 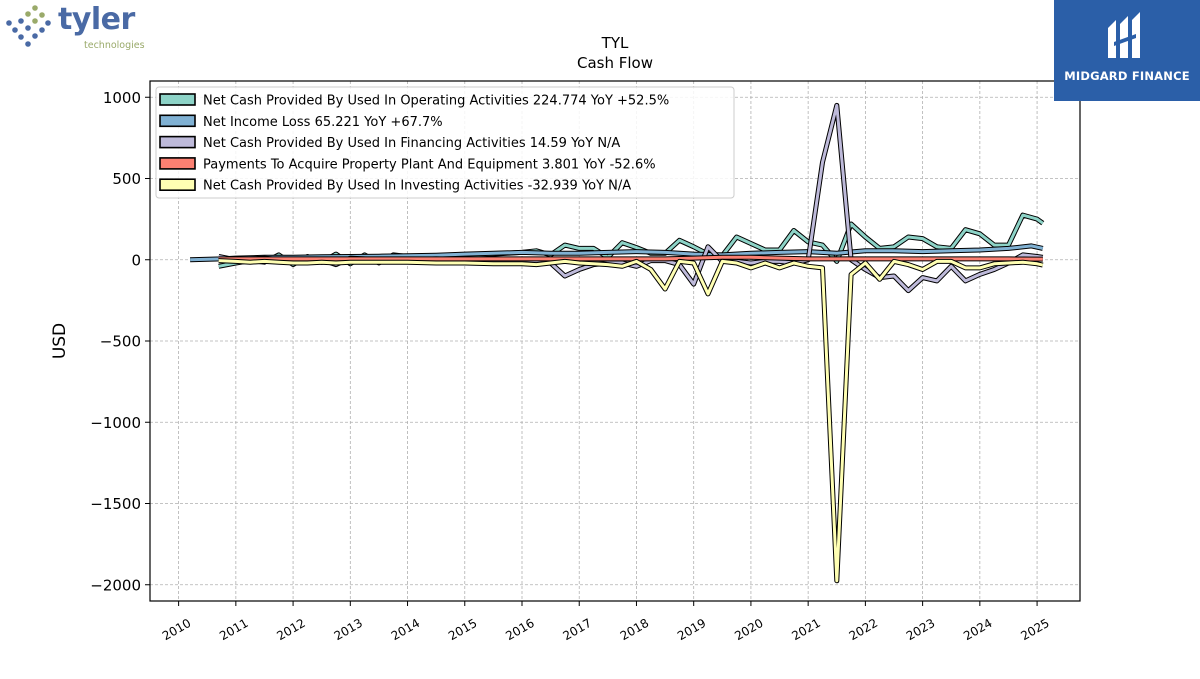 What do you see at coordinates (176, 629) in the screenshot?
I see `x-tick-label: 2010` at bounding box center [176, 629].